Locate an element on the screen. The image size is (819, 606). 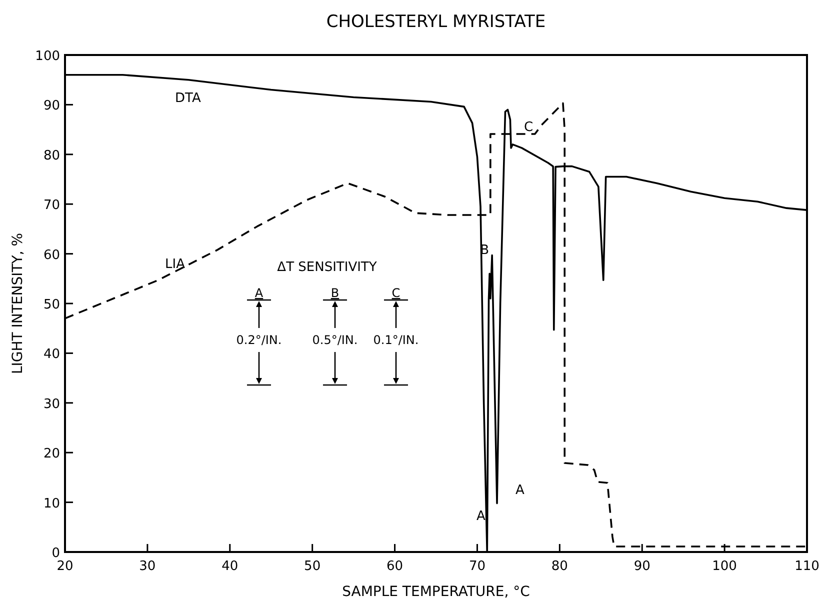
x-tick-label: 90 is located at coordinates (642, 566).